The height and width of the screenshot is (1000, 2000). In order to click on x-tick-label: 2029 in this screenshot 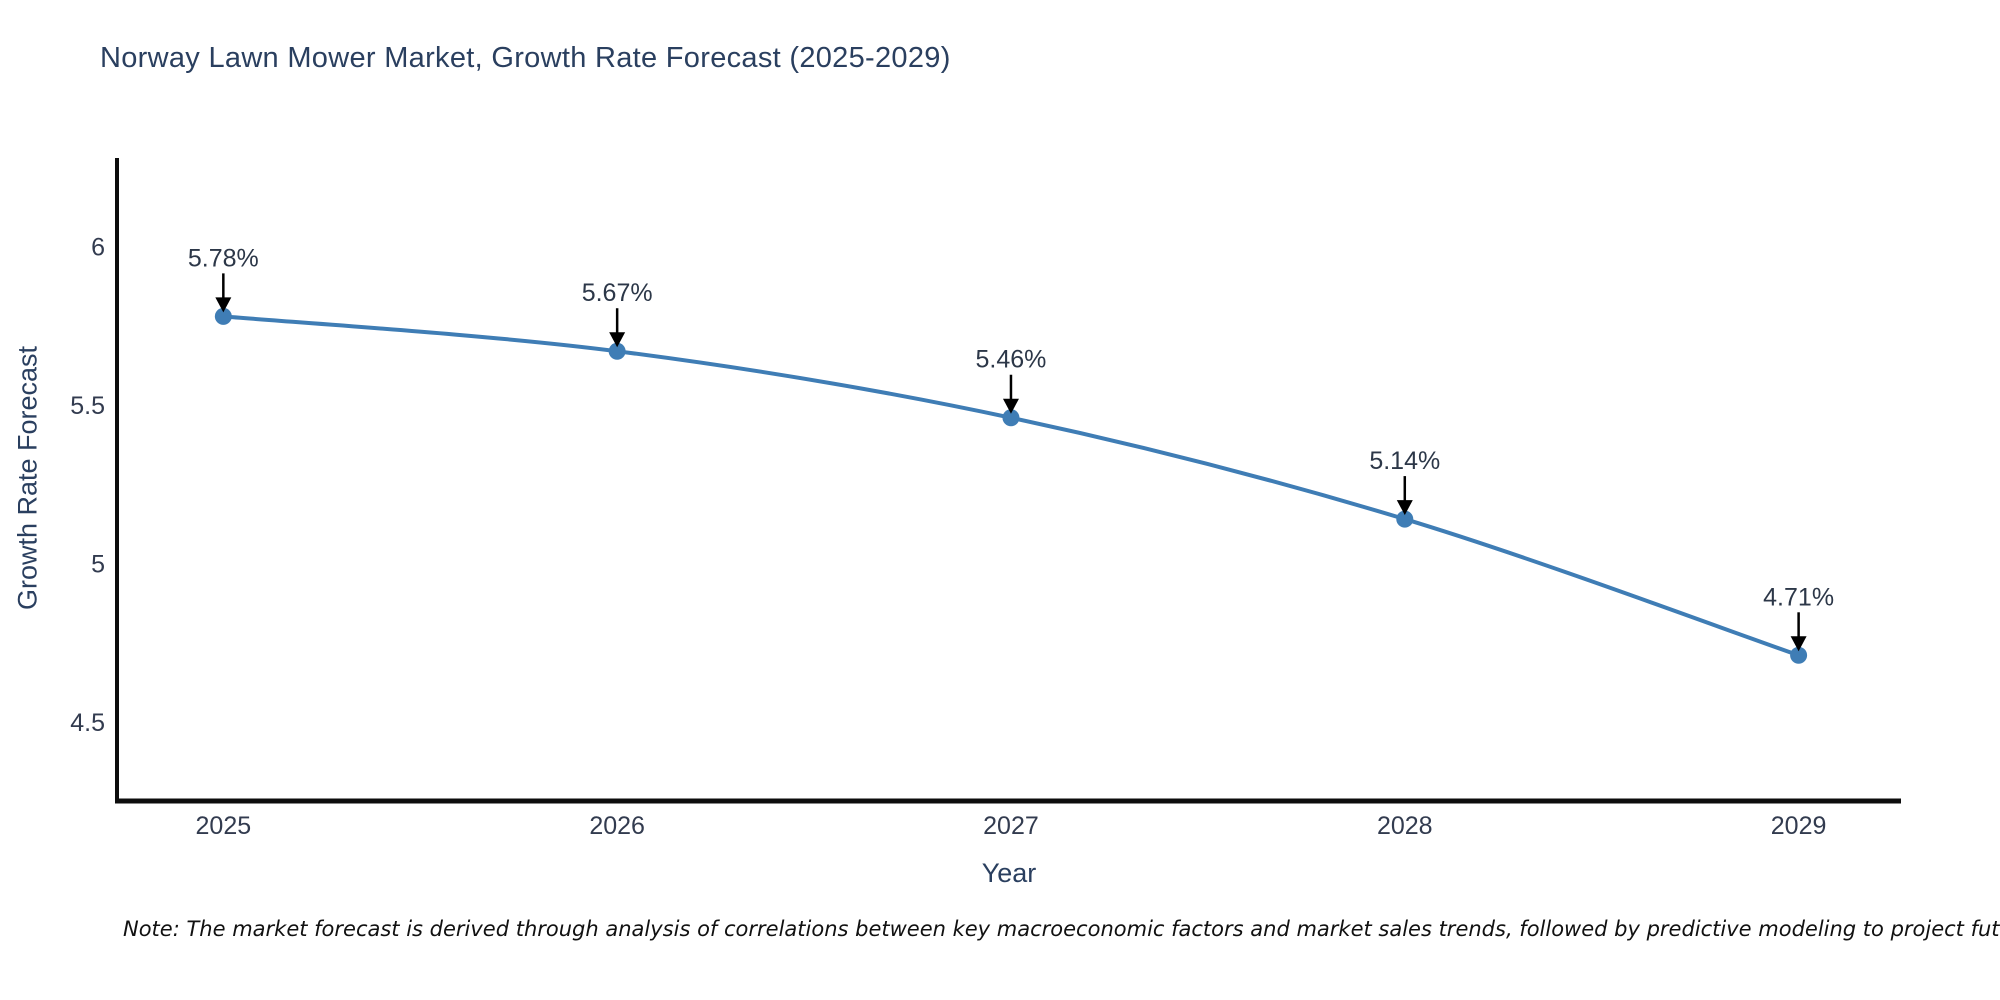, I will do `click(1799, 826)`.